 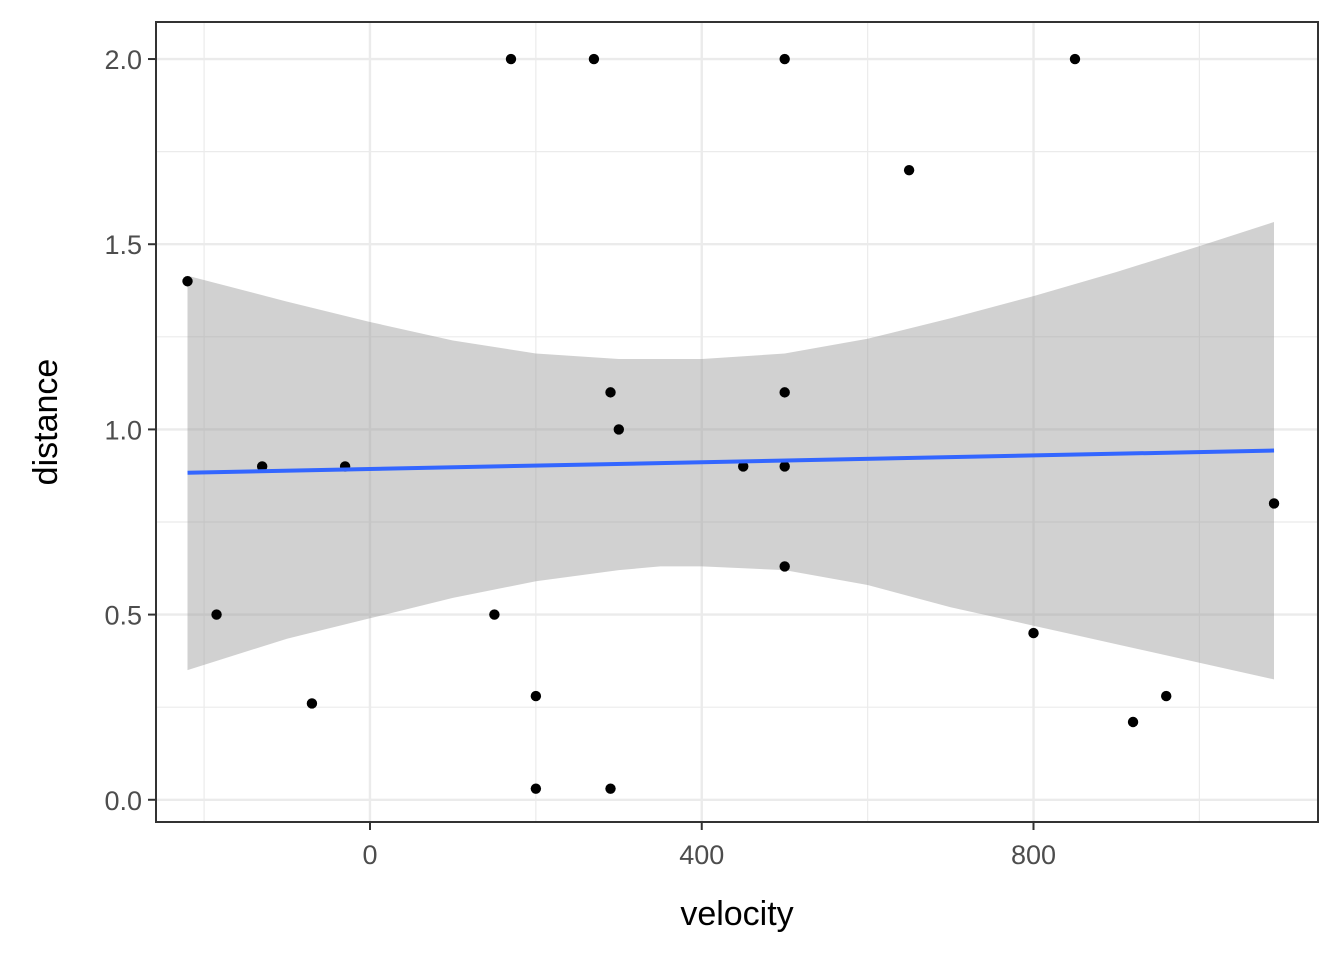 What do you see at coordinates (736, 914) in the screenshot?
I see `x-axis-title: velocity` at bounding box center [736, 914].